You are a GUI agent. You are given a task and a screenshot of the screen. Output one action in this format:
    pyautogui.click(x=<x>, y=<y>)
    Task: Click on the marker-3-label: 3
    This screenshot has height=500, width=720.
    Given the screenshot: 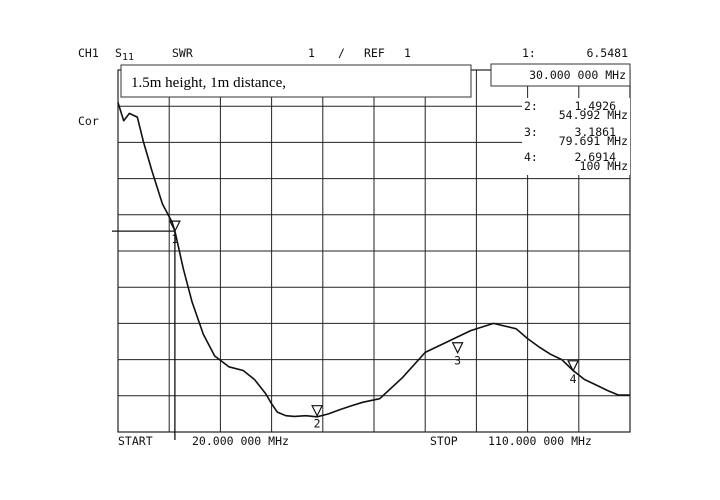 What is the action you would take?
    pyautogui.click(x=457, y=361)
    